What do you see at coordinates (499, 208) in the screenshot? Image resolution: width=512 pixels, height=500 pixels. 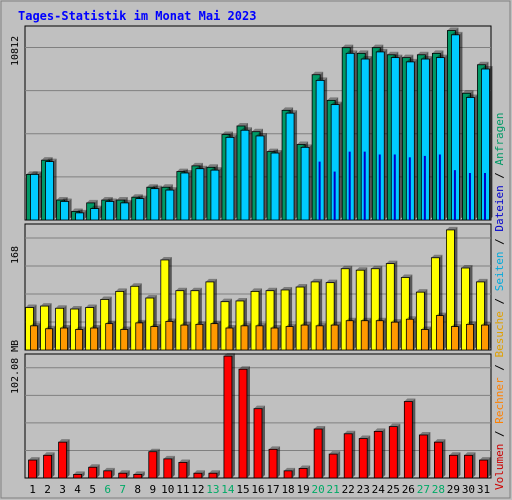 I see `legend-item-dateien: Dateien` at bounding box center [499, 208].